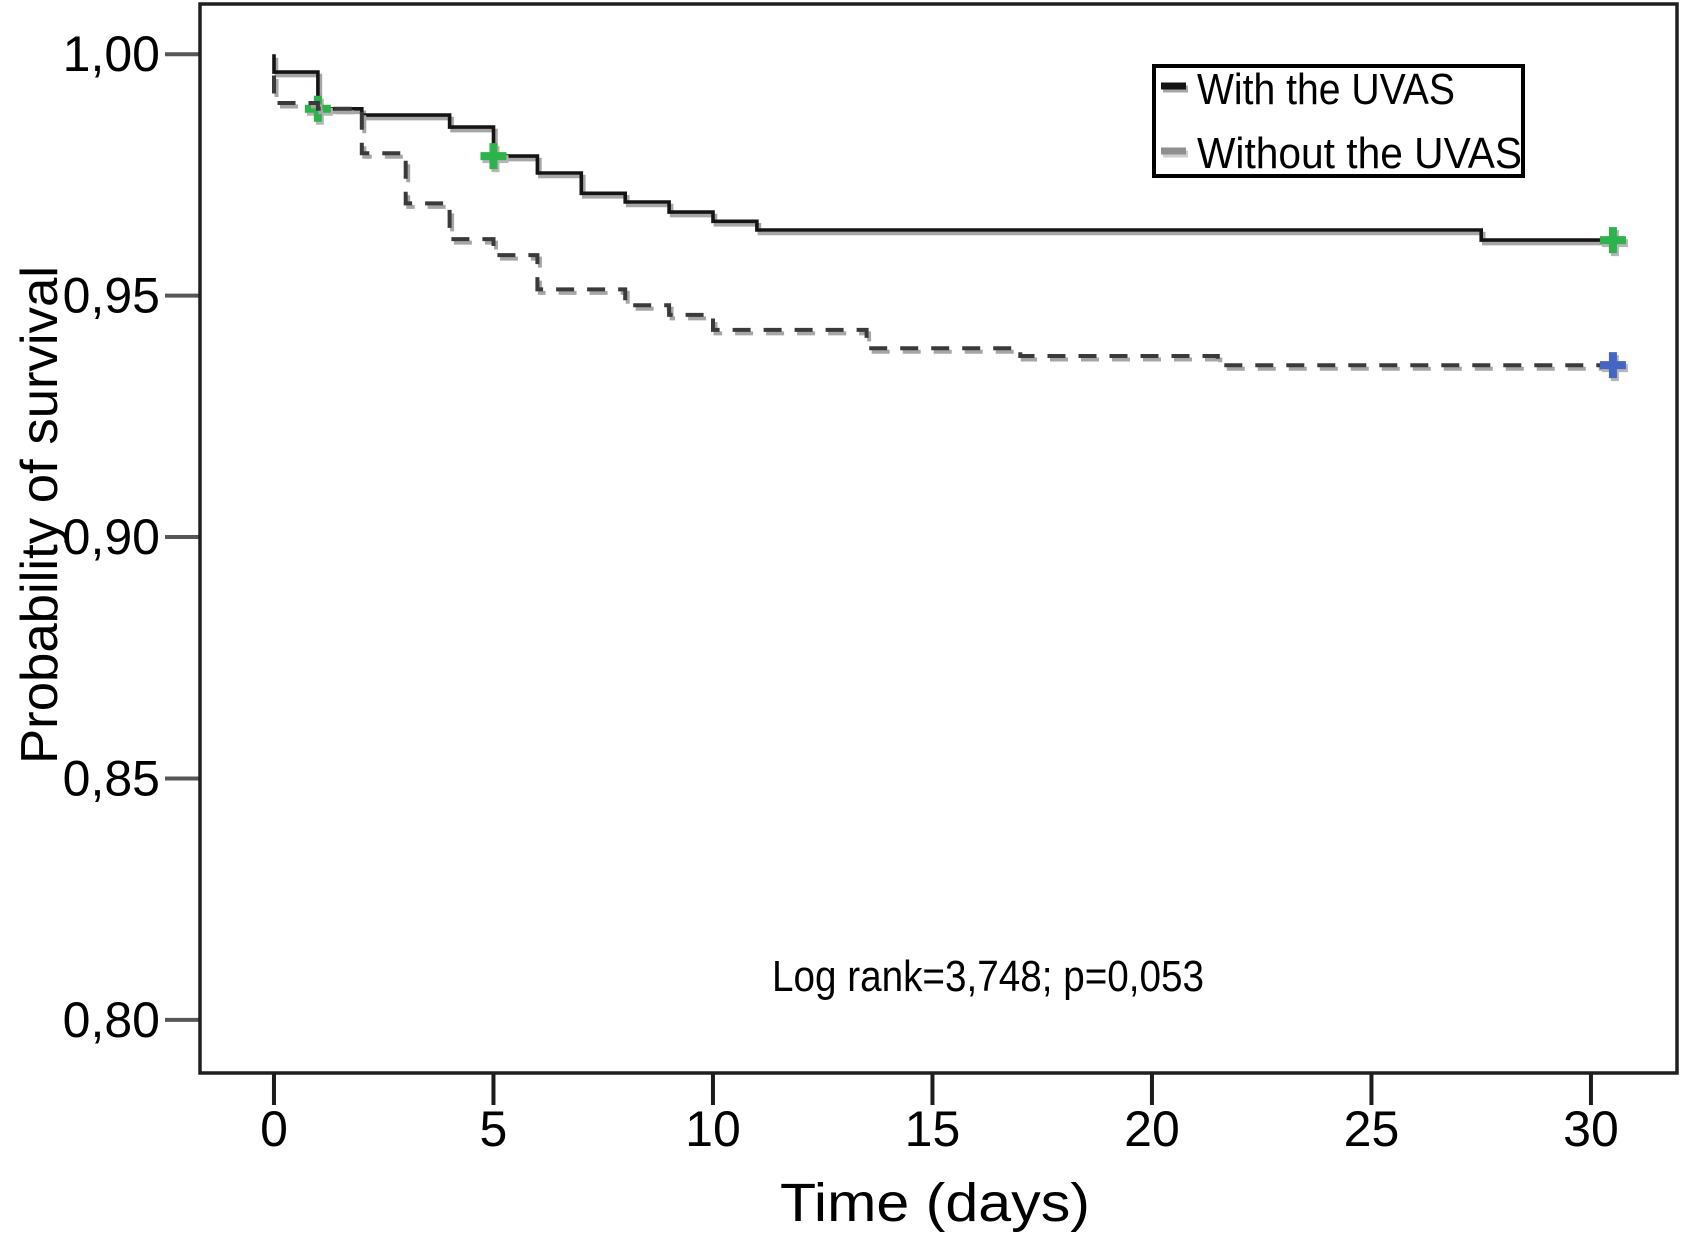 This screenshot has height=1236, width=1683. Describe the element at coordinates (1152, 1129) in the screenshot. I see `x-tick-label: 20` at that location.